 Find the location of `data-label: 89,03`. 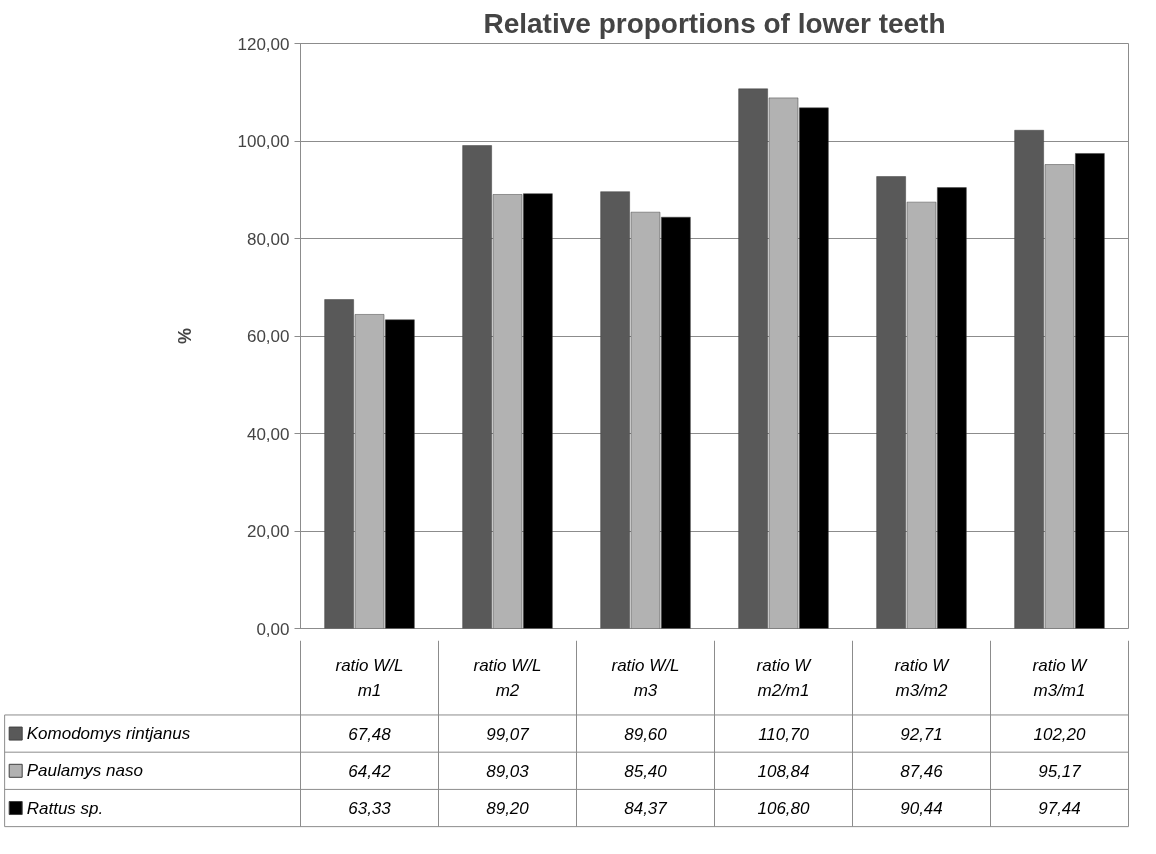

data-label: 89,03 is located at coordinates (508, 771).